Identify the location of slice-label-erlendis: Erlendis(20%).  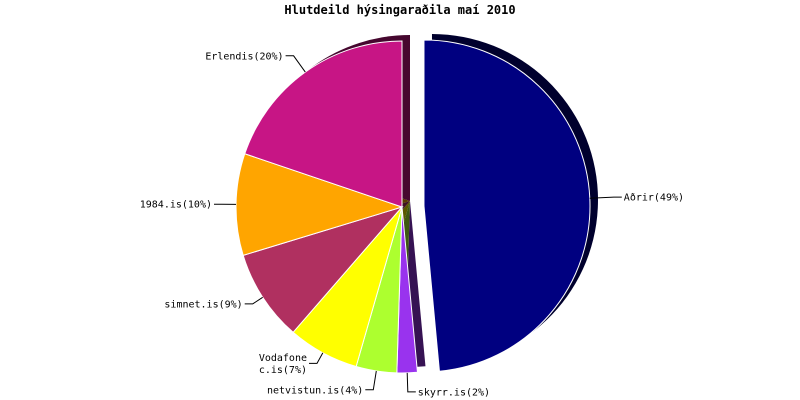
(244, 56).